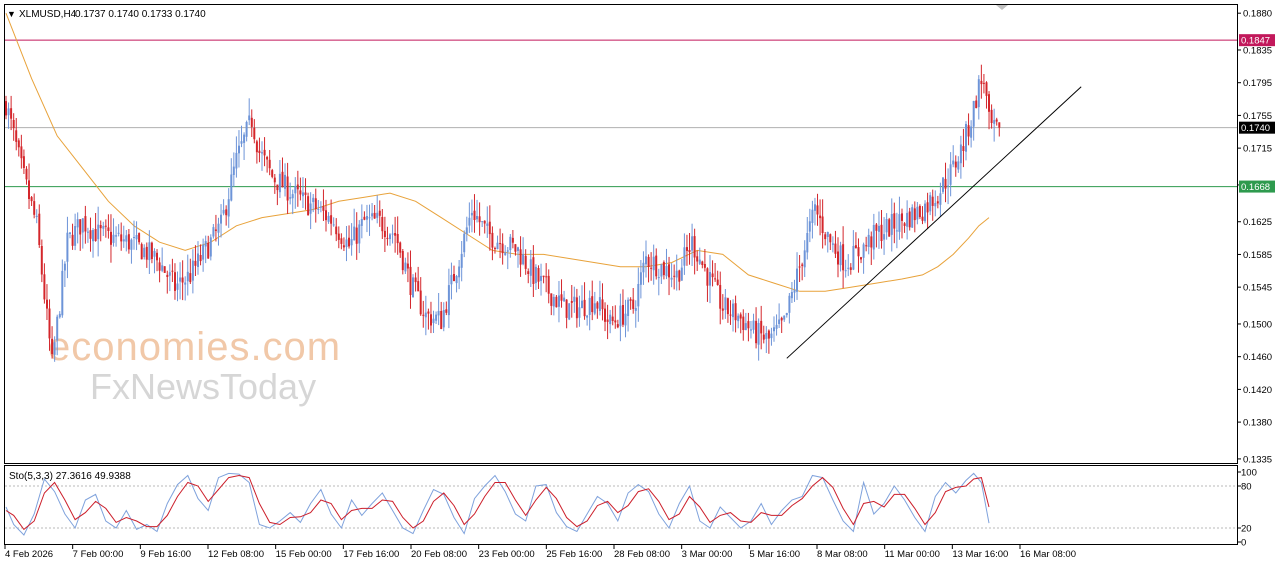 The height and width of the screenshot is (572, 1280). What do you see at coordinates (29, 554) in the screenshot?
I see `time-tick-label: 4 Feb 2026` at bounding box center [29, 554].